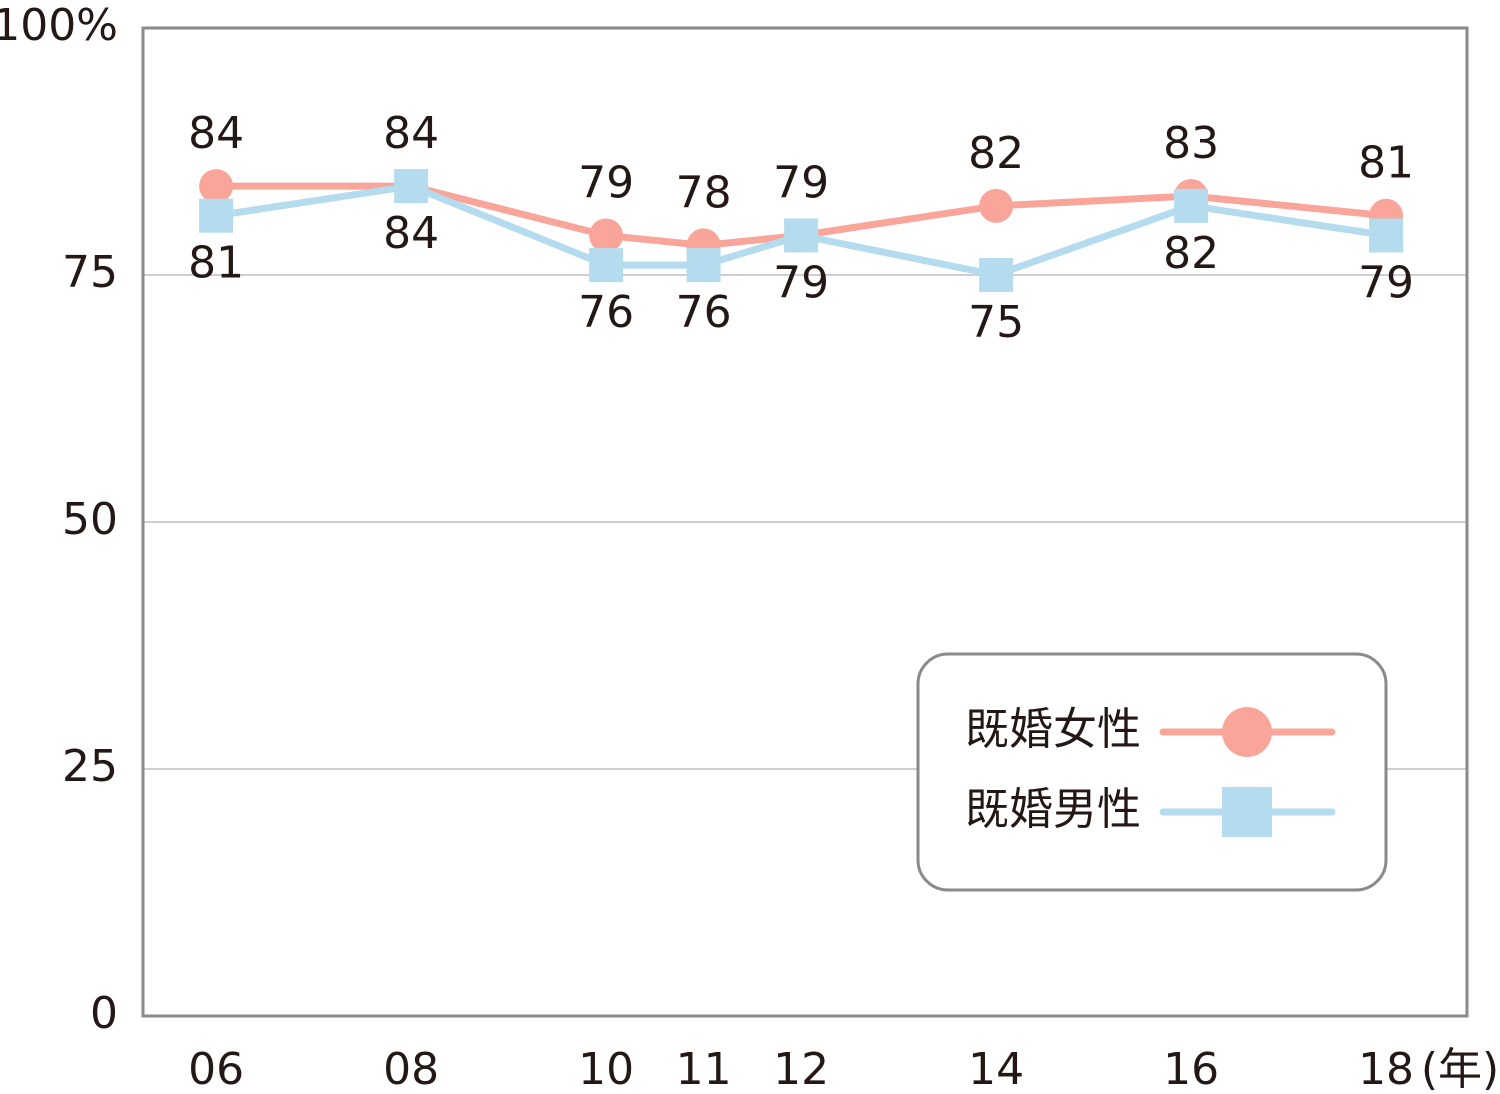 This screenshot has height=1094, width=1500. I want to click on x-tick-label: 14, so click(996, 1069).